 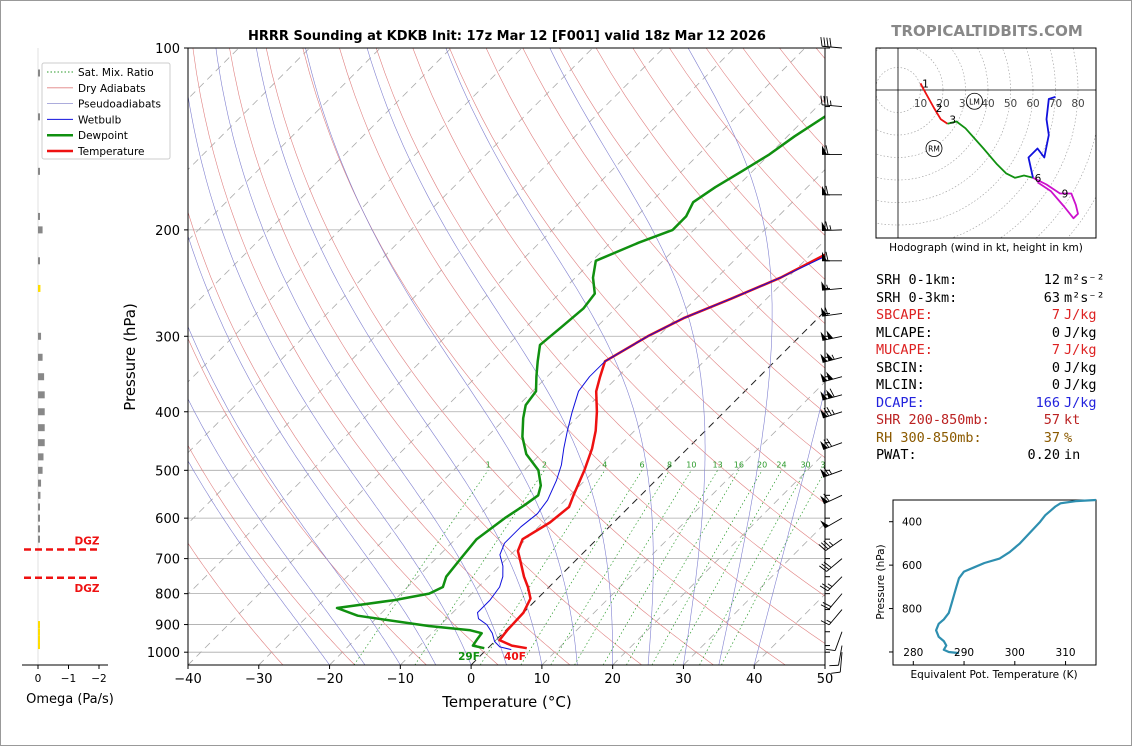 I want to click on omega-plot: DGZ DGZ 0 −1 −2, so click(x=65, y=366).